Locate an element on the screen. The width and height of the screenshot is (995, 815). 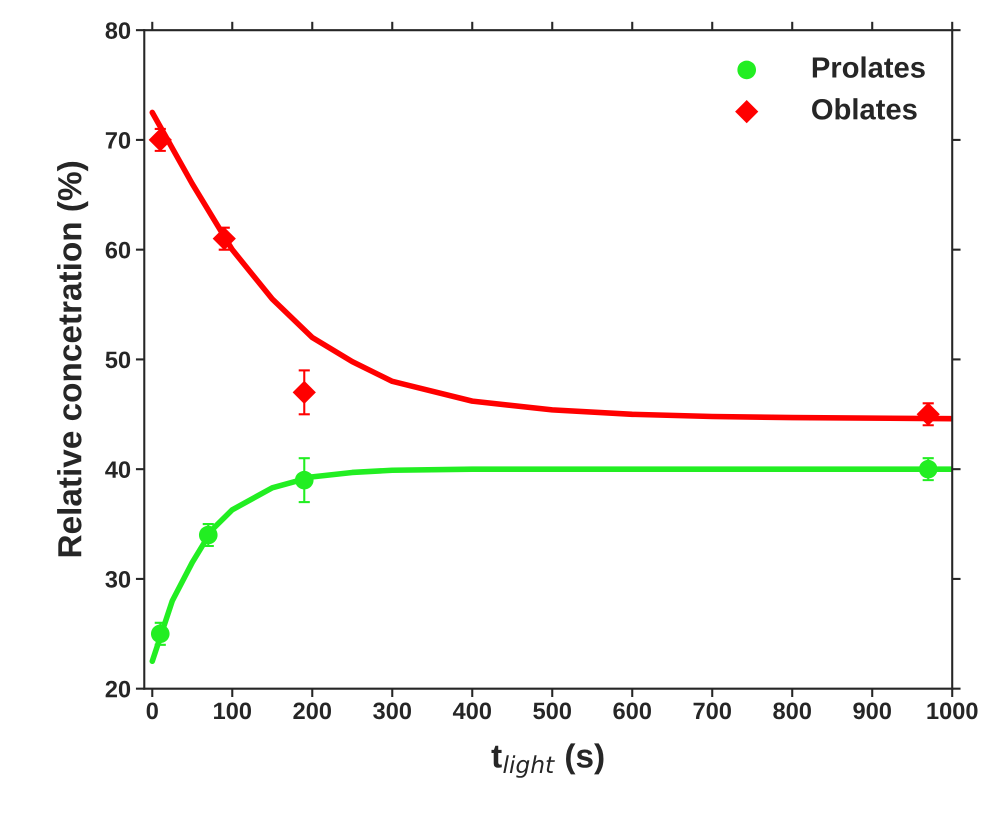
y-tick-label: 80 is located at coordinates (118, 30).